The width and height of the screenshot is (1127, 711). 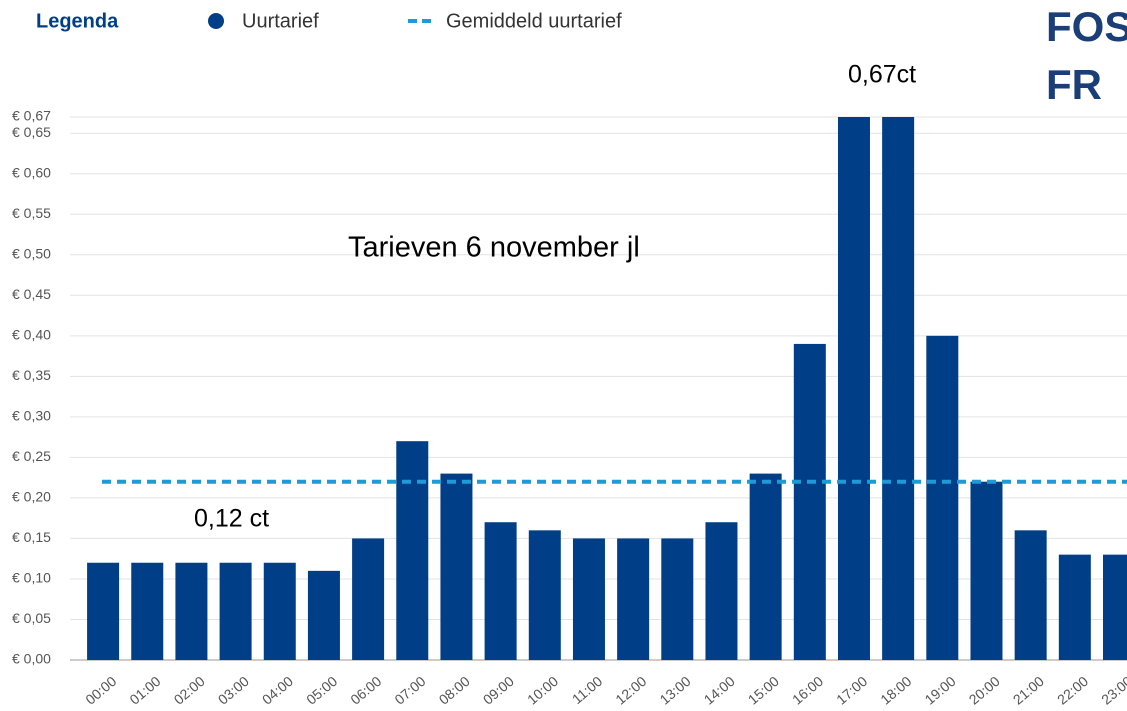 I want to click on x-tick-label: 09:00, so click(x=498, y=690).